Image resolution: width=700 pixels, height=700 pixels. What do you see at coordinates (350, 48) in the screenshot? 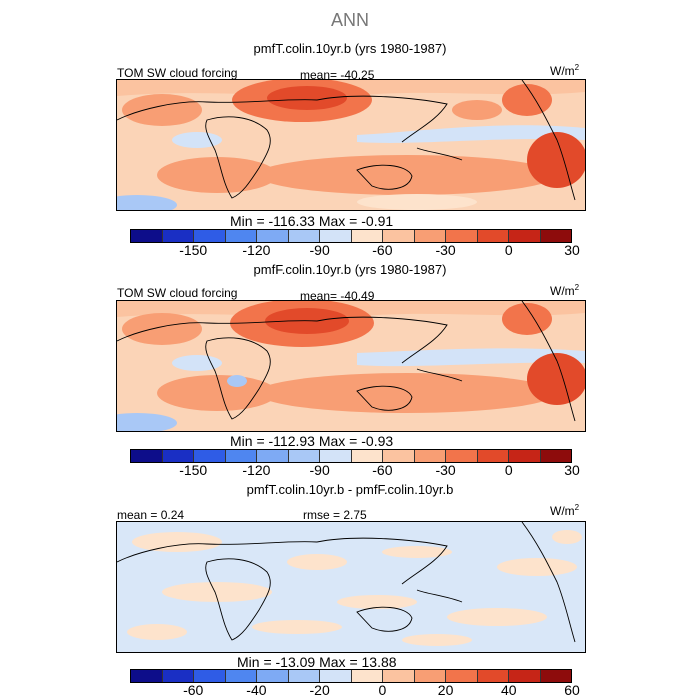
I see `panel-1-title: pmfT.colin.10yr.b (yrs 1980-1987)` at bounding box center [350, 48].